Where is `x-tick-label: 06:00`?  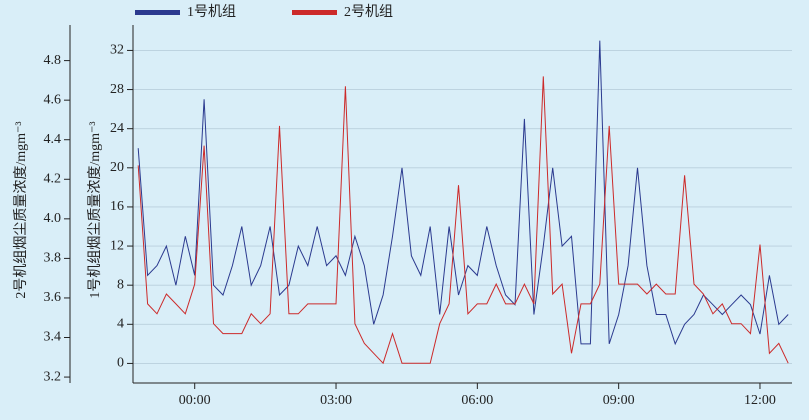
x-tick-label: 06:00 is located at coordinates (477, 400).